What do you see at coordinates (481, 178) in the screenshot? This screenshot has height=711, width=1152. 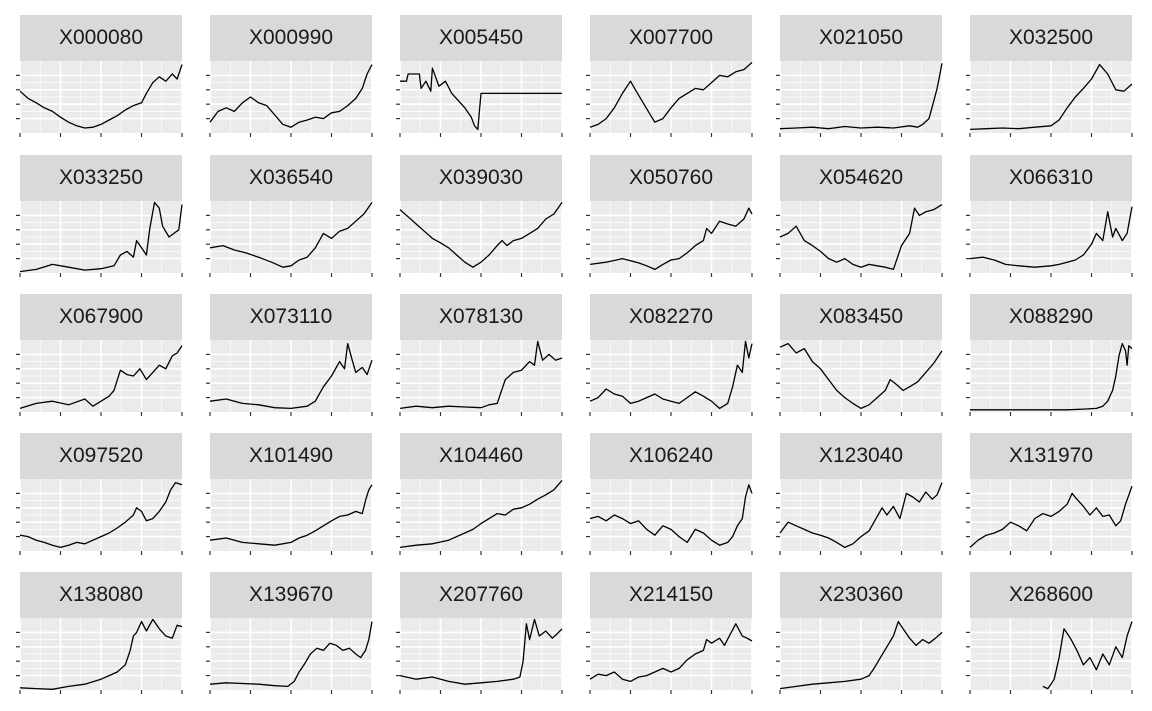 I see `facet-strip-label: X039030` at bounding box center [481, 178].